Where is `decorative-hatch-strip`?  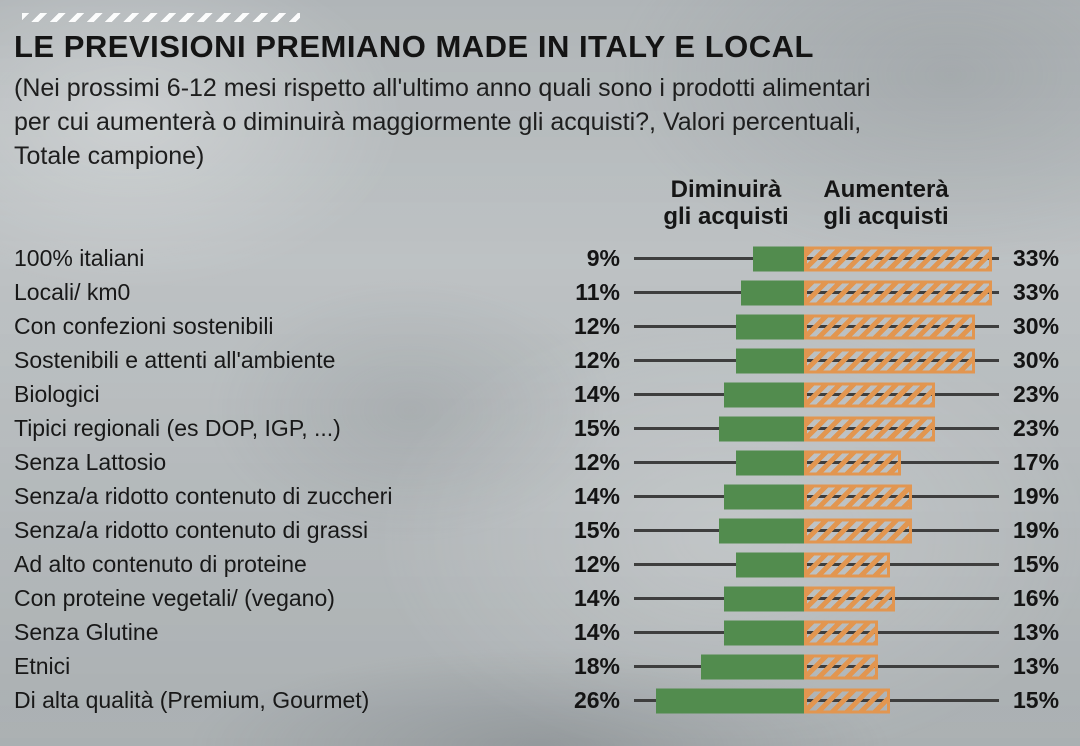 decorative-hatch-strip is located at coordinates (161, 17).